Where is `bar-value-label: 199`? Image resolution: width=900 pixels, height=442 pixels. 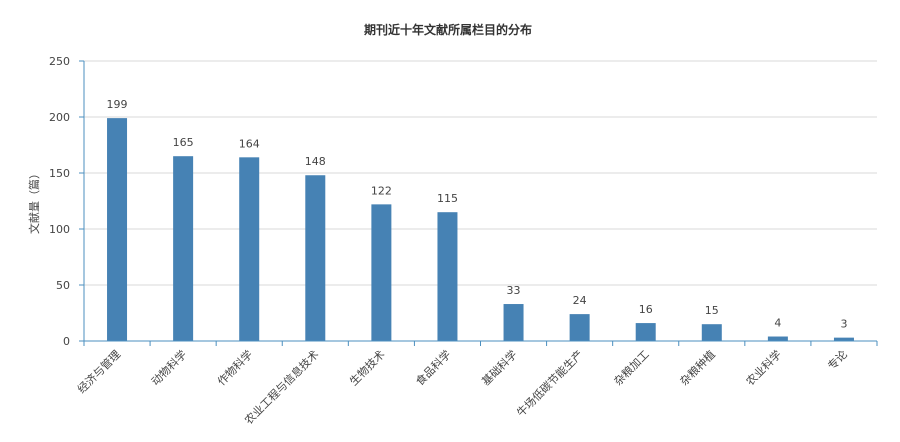
bar-value-label: 199 is located at coordinates (117, 104).